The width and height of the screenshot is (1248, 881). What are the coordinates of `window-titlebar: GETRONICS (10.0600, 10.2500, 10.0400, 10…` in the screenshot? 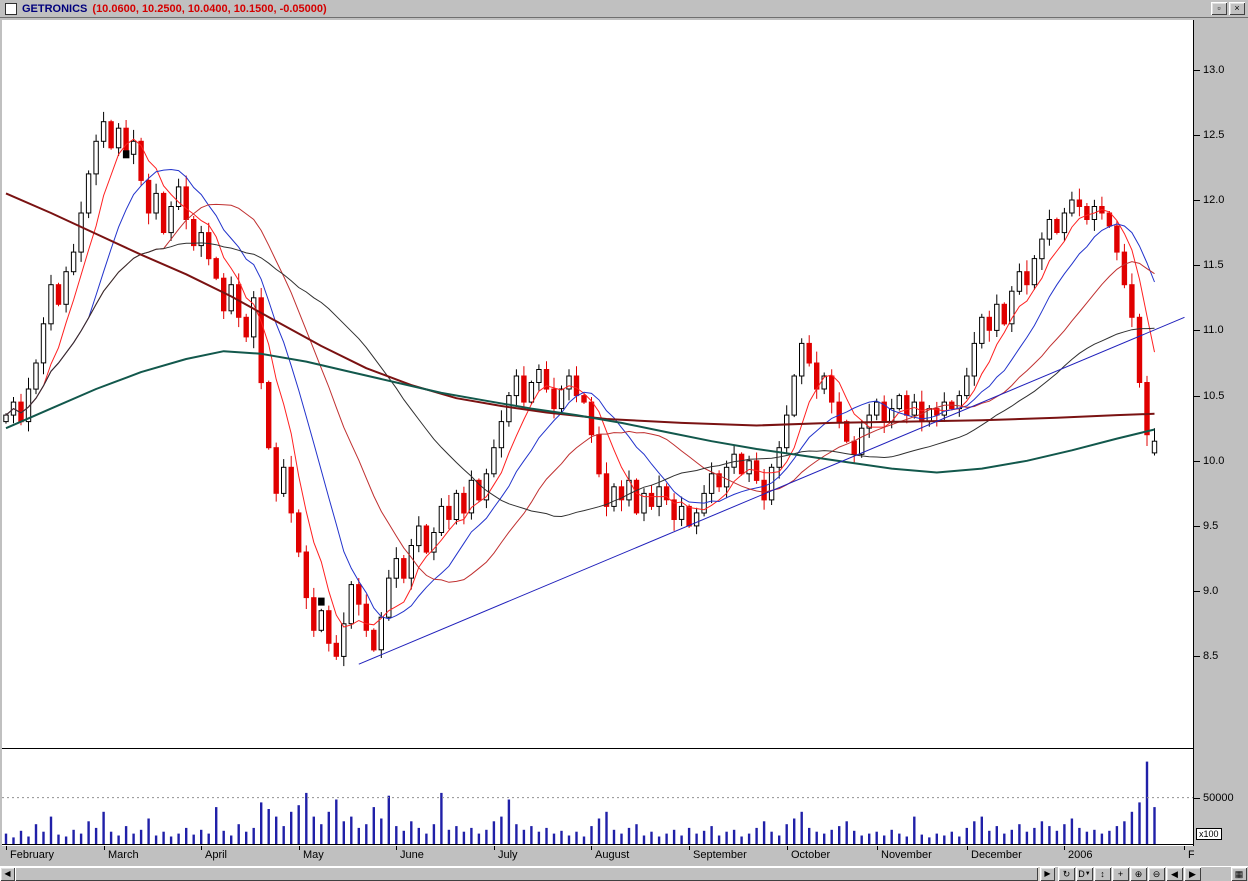 It's located at (624, 9).